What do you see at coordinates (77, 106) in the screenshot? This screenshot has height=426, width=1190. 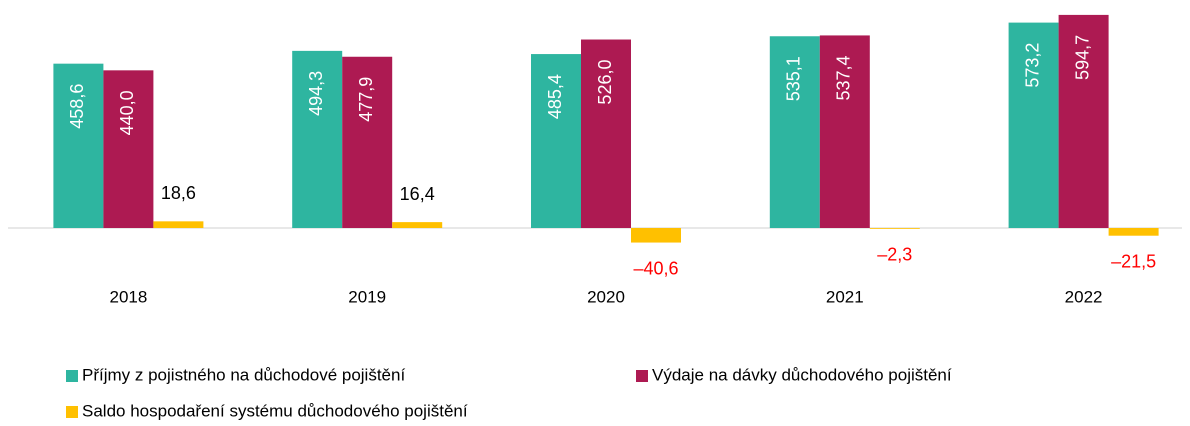 I see `value-label: 458,6` at bounding box center [77, 106].